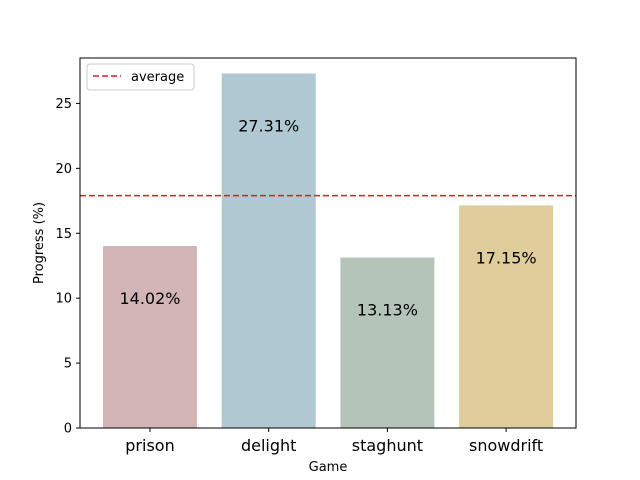 This screenshot has width=640, height=480. Describe the element at coordinates (268, 445) in the screenshot. I see `x-tick-label-delight: delight` at that location.